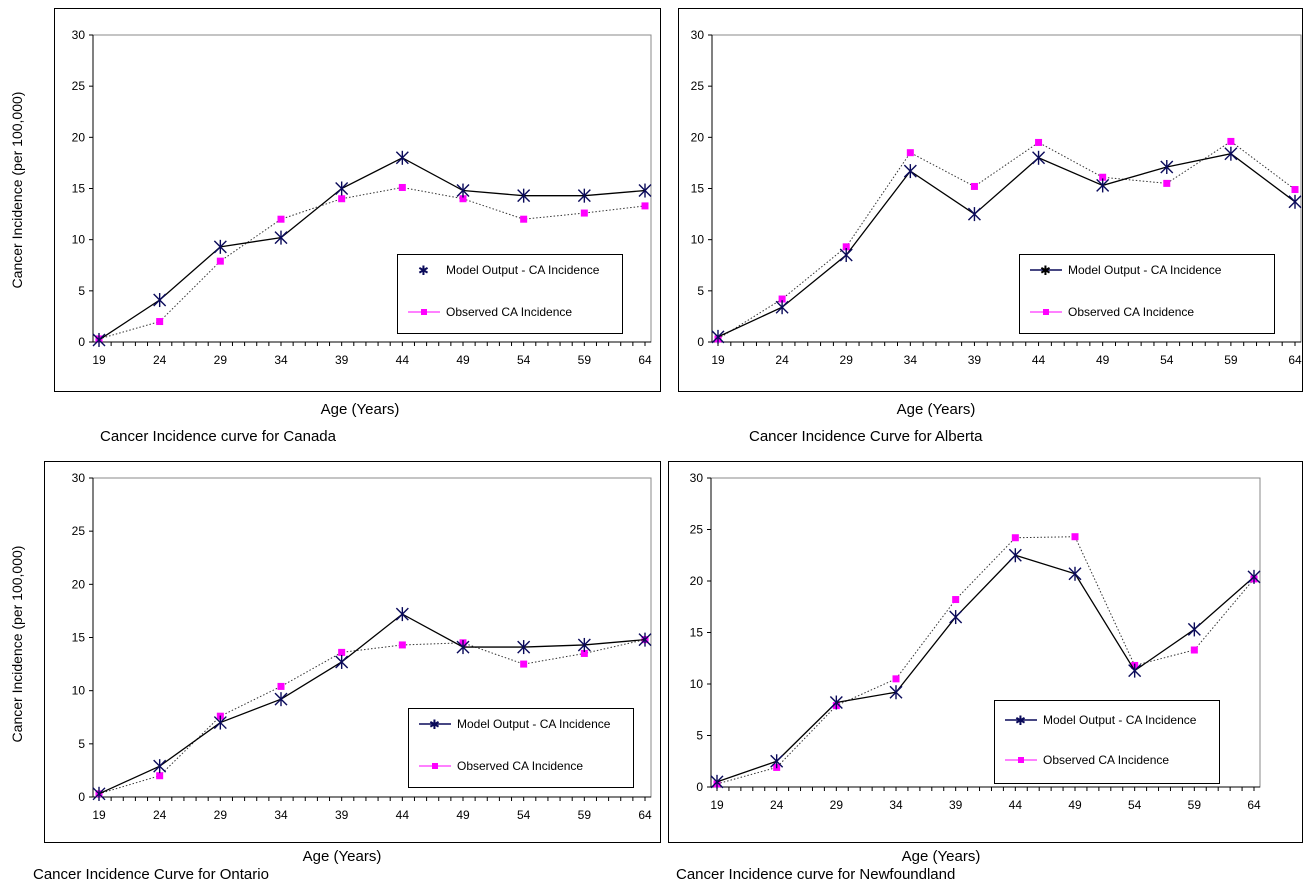 The image size is (1303, 888). Describe the element at coordinates (941, 856) in the screenshot. I see `x-axis-label-newfoundland: Age (Years)` at that location.